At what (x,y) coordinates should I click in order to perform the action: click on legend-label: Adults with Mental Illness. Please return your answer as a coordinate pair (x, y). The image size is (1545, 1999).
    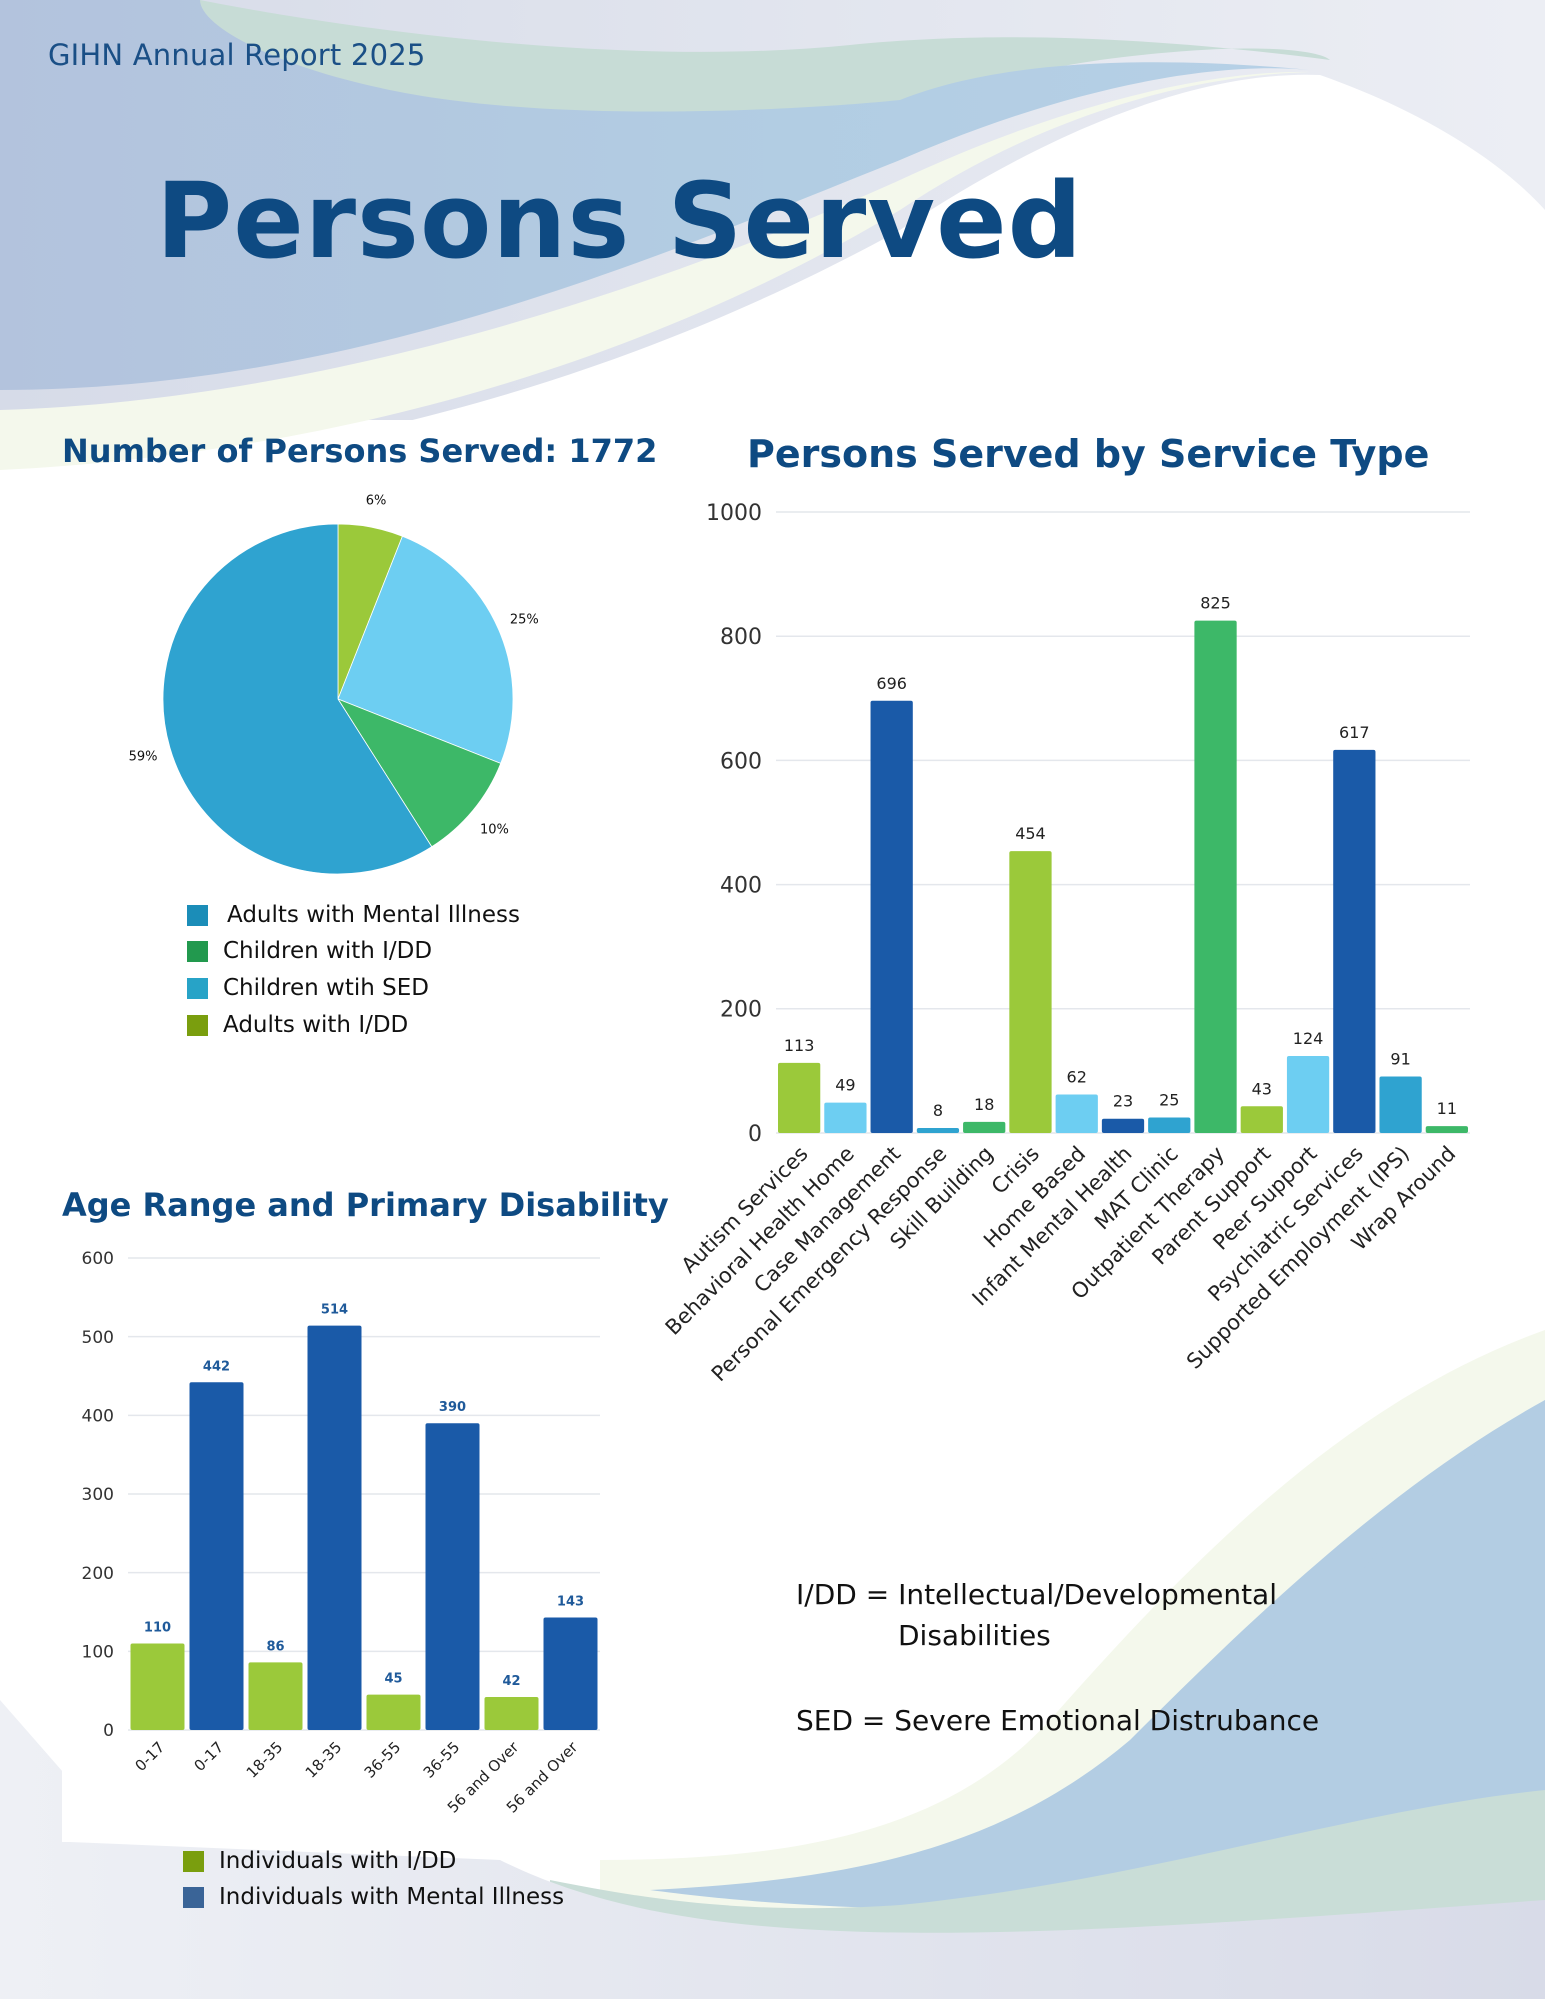
    Looking at the image, I should click on (373, 915).